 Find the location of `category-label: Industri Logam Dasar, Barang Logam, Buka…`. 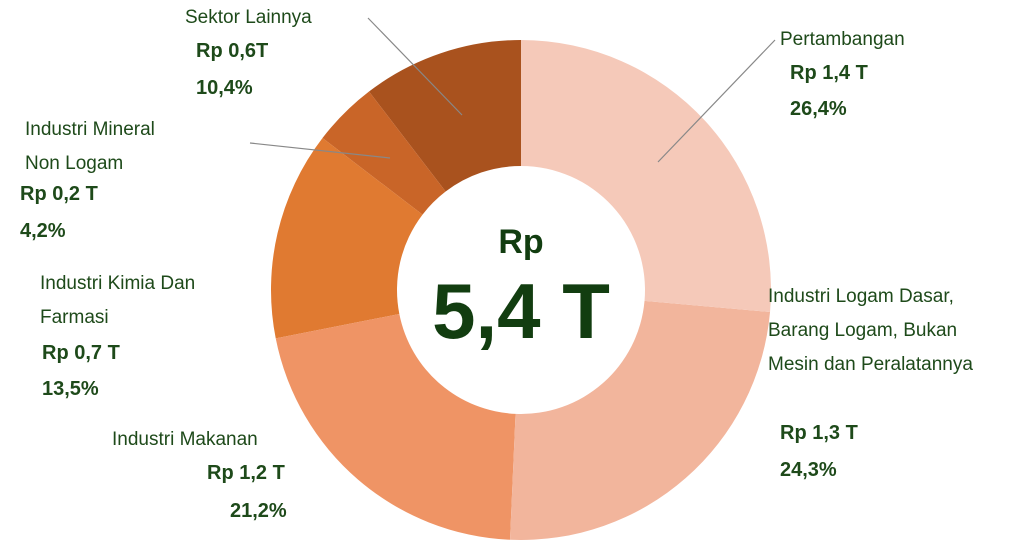

category-label: Industri Logam Dasar, Barang Logam, Buka… is located at coordinates (870, 330).